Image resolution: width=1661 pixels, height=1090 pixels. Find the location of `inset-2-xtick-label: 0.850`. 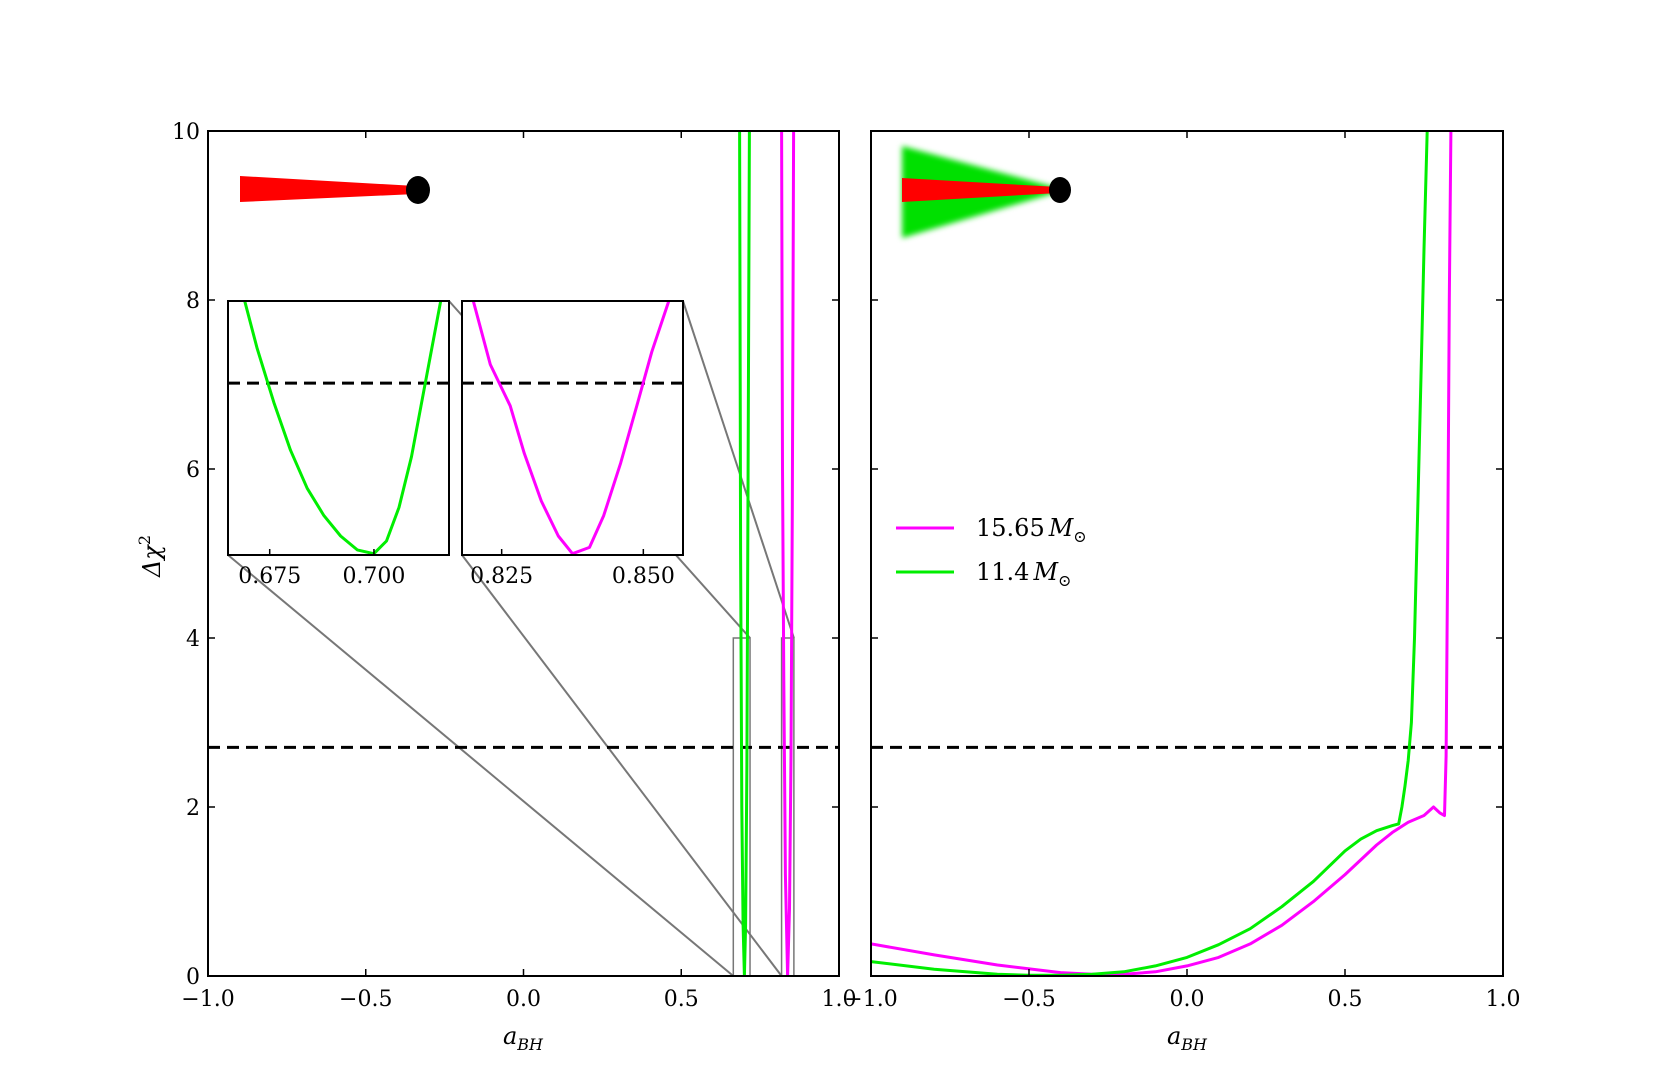

inset-2-xtick-label: 0.850 is located at coordinates (643, 576).